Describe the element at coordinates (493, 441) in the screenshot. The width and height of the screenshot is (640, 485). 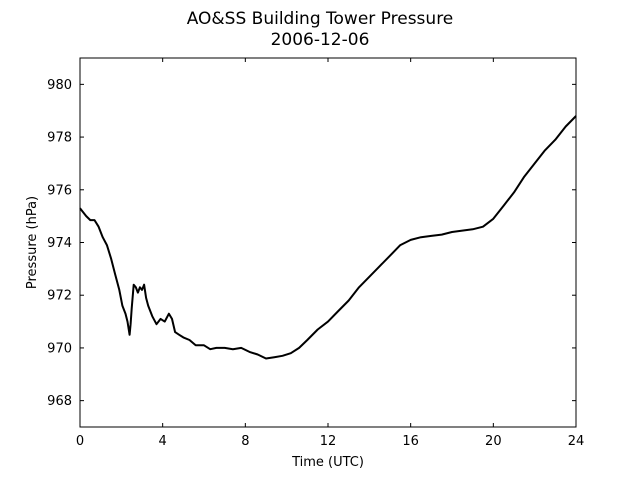
I see `x-tick-label: 20` at that location.